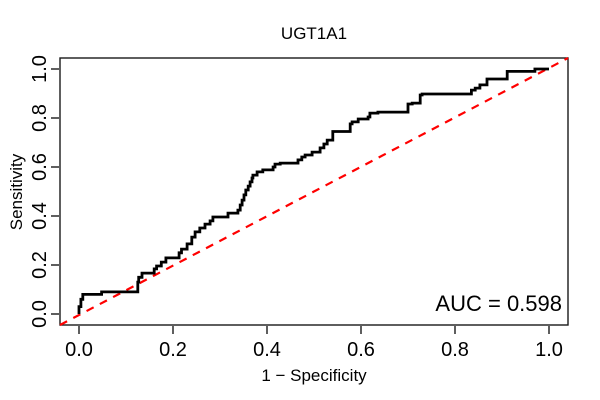  What do you see at coordinates (361, 350) in the screenshot?
I see `x-tick-label: 0.6` at bounding box center [361, 350].